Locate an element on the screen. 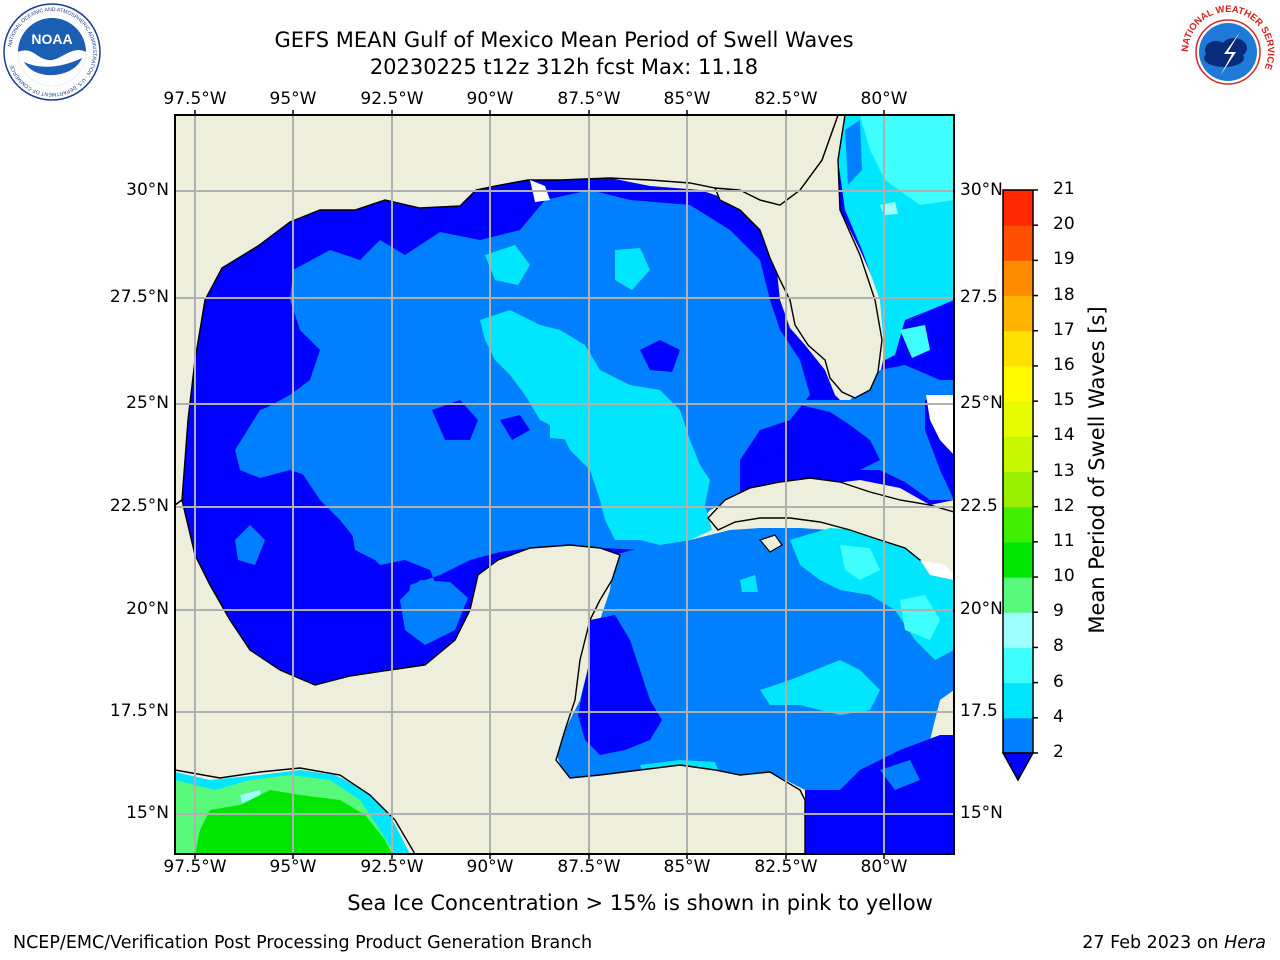 This screenshot has width=1280, height=960. lon-label-bottom: 80°W is located at coordinates (884, 867).